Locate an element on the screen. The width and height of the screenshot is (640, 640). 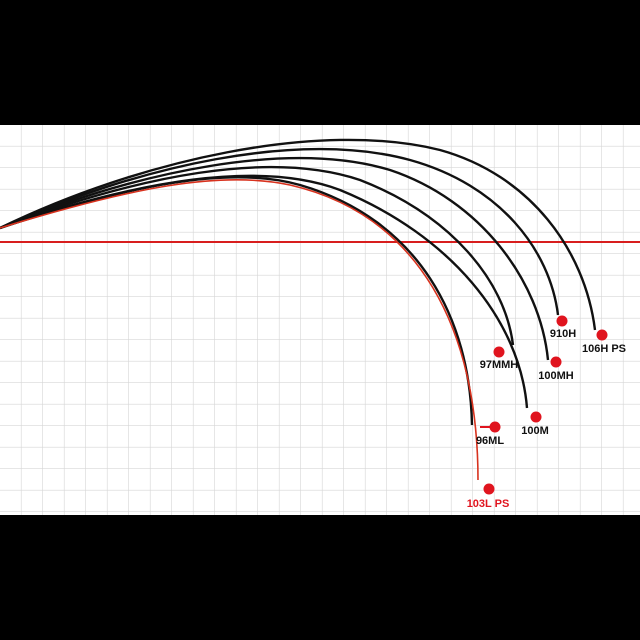
markers is located at coordinates (545, 405).